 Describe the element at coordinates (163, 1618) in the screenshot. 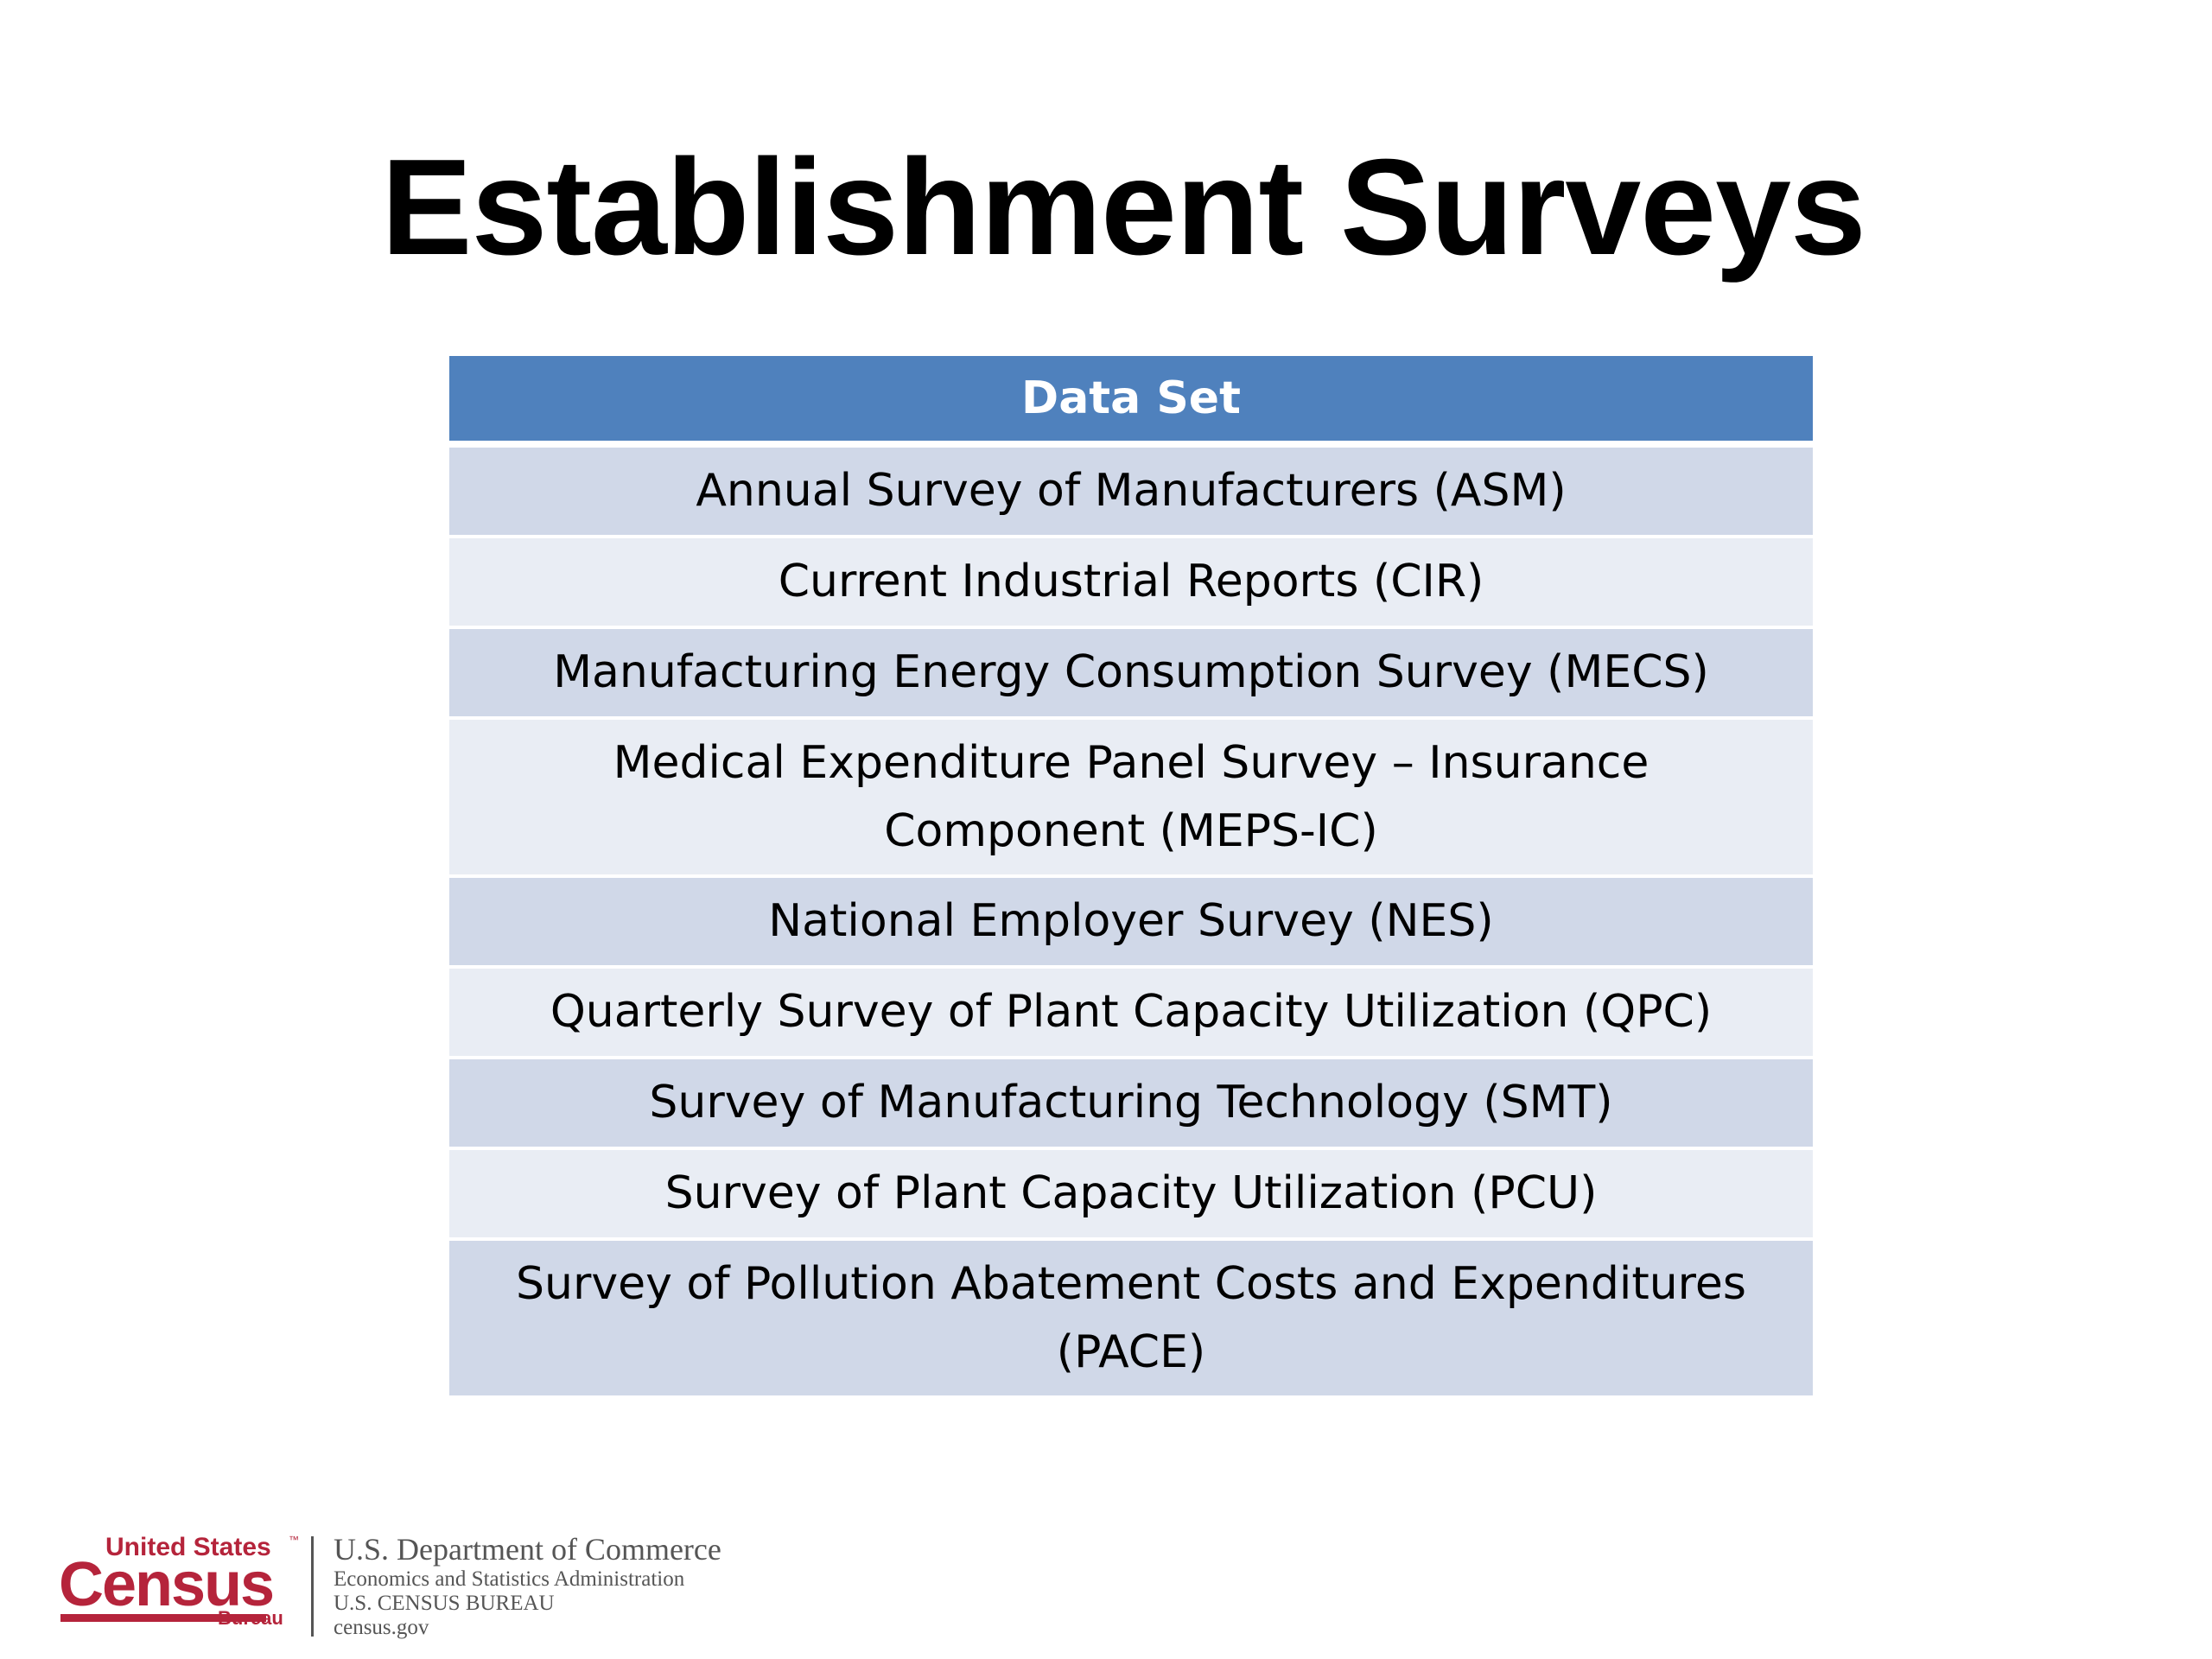

I see `logo-underline` at that location.